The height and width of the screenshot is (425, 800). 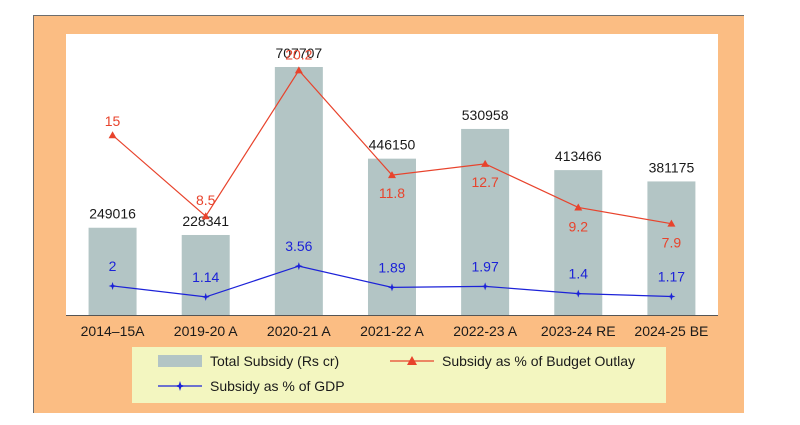 I want to click on bar-label-4: 530958, so click(x=485, y=115).